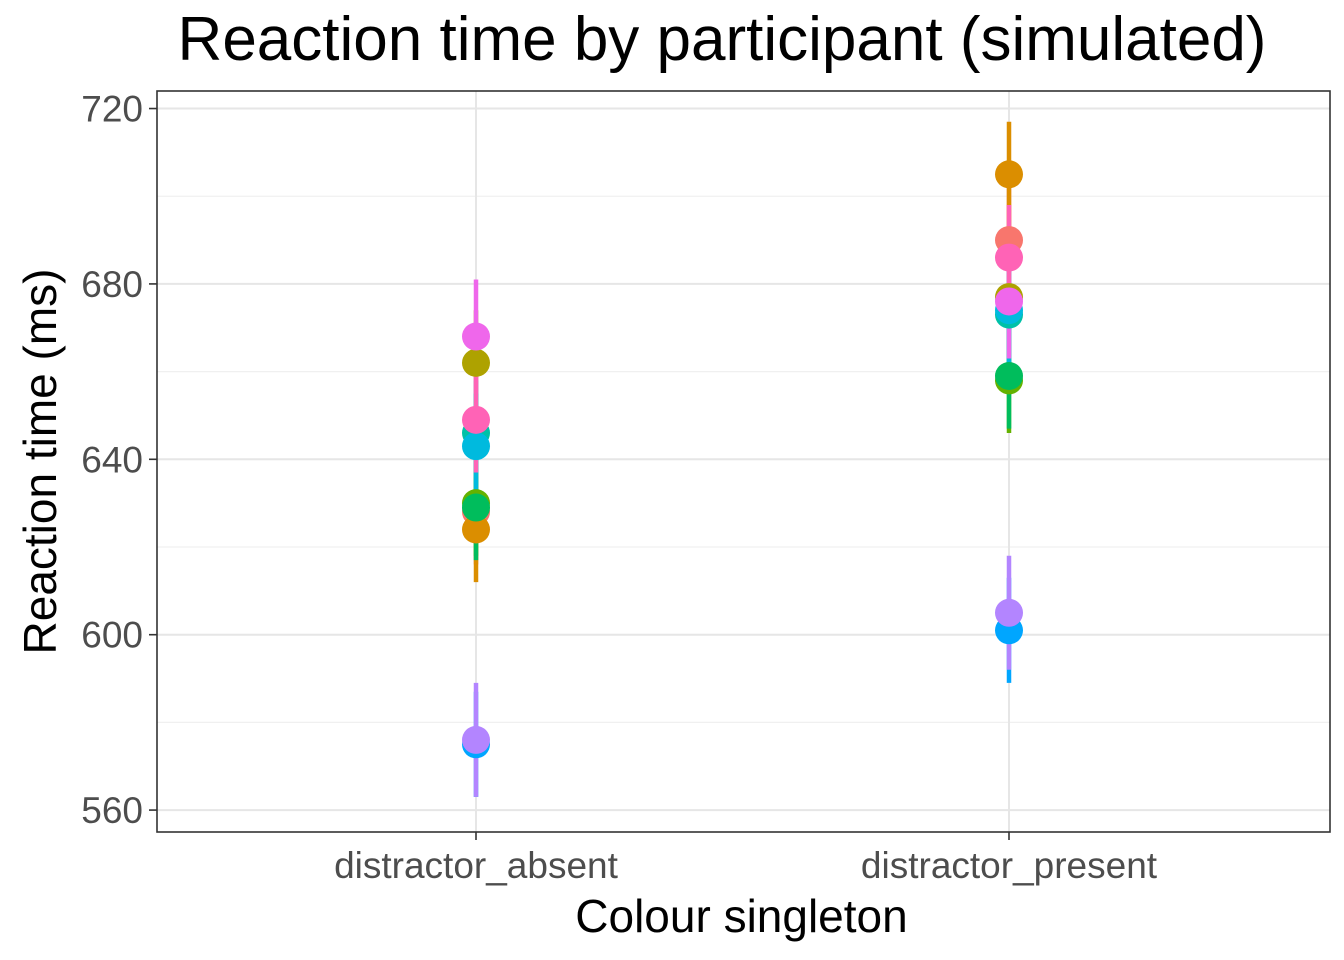 The width and height of the screenshot is (1344, 960). Describe the element at coordinates (40, 462) in the screenshot. I see `y-axis-title: Reaction time (ms)` at that location.